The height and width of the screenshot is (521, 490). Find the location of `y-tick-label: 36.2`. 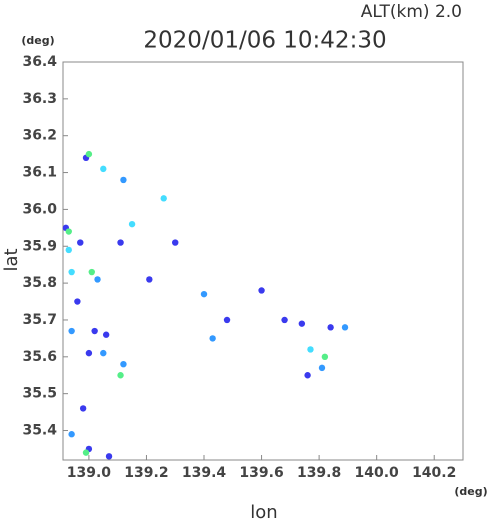

y-tick-label: 36.2 is located at coordinates (39, 136).